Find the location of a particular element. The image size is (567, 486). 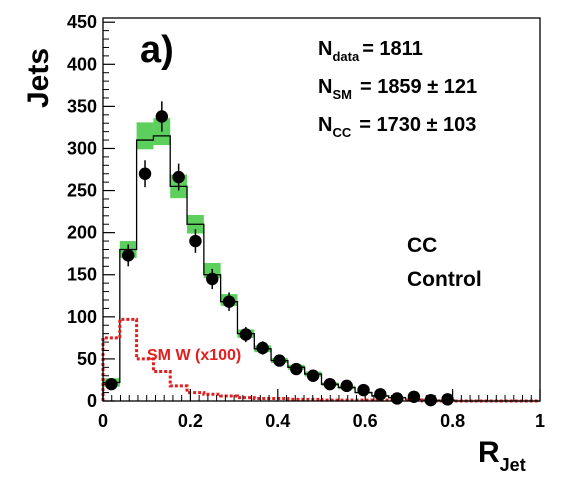

x-axis-title-main: R is located at coordinates (489, 452).